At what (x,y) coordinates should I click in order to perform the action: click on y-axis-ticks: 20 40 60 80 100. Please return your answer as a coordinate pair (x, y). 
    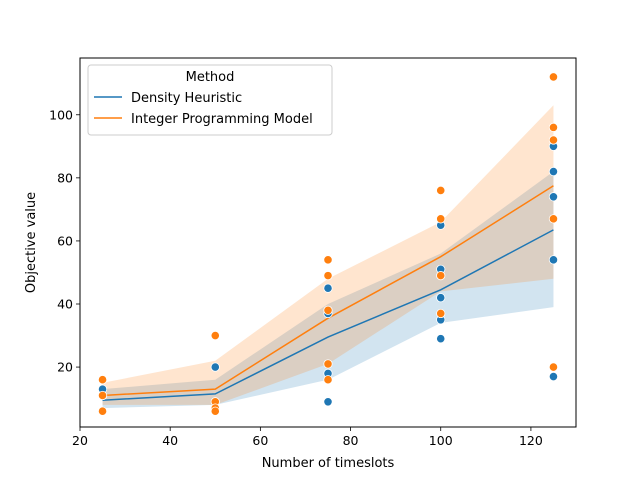
    Looking at the image, I should click on (64, 241).